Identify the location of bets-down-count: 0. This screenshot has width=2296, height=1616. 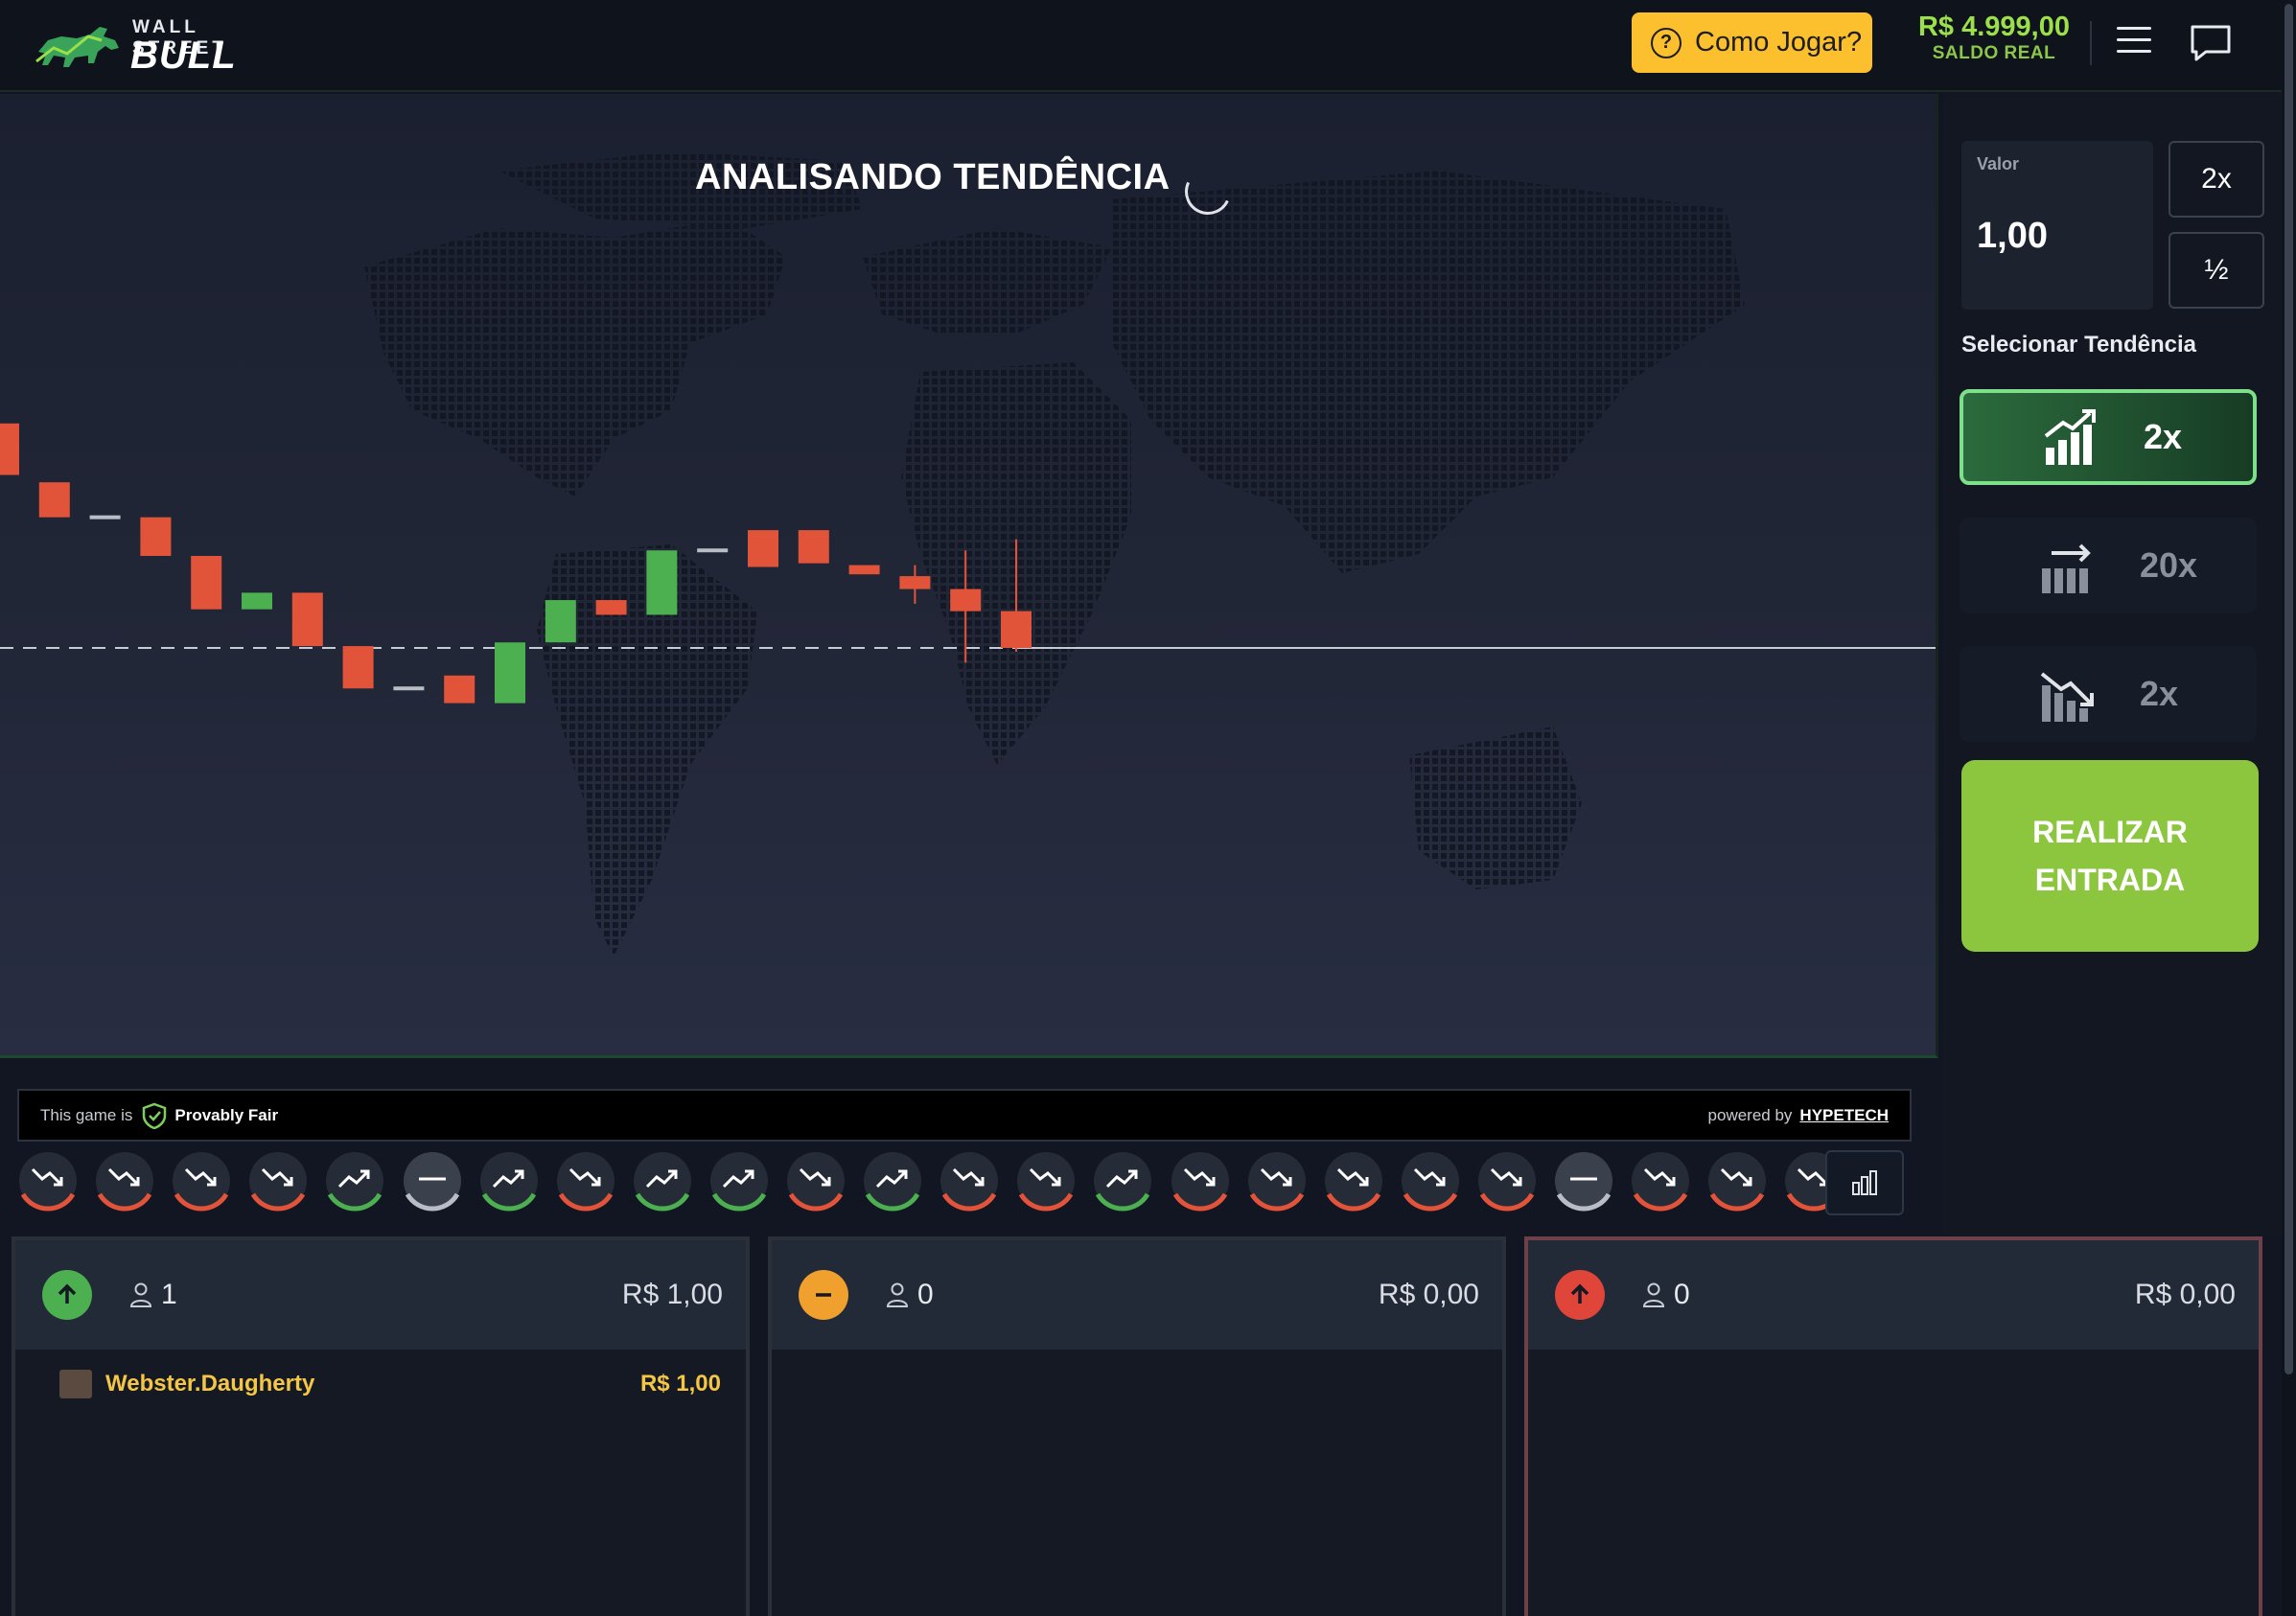
(1682, 1295).